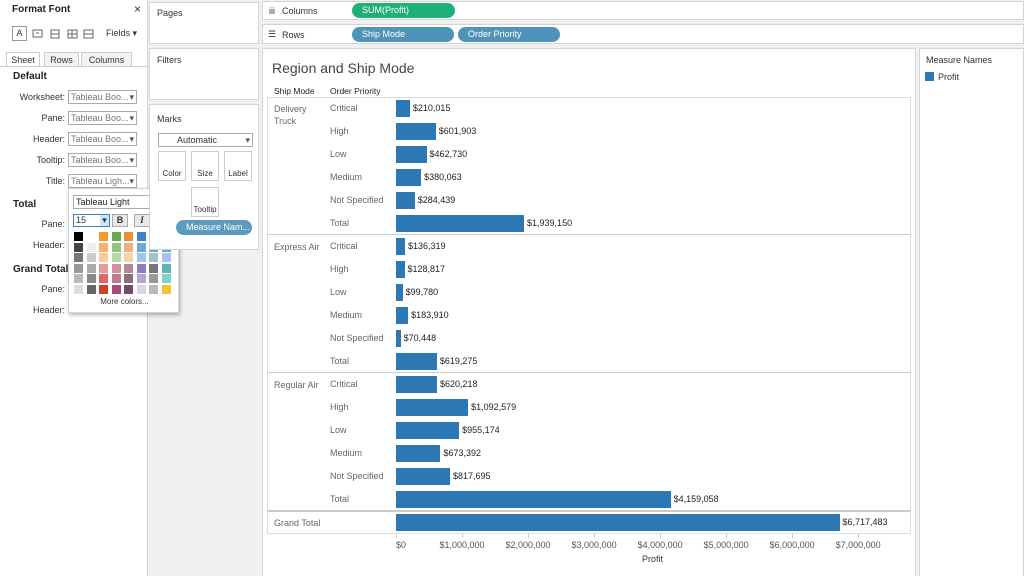 The width and height of the screenshot is (1024, 576). What do you see at coordinates (205, 140) in the screenshot?
I see `mark-type: Automatic` at bounding box center [205, 140].